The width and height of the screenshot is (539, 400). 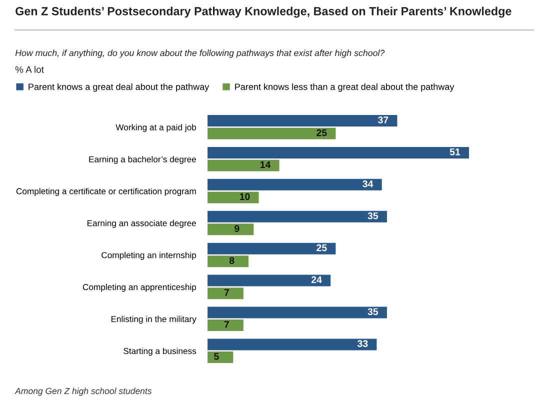 I want to click on data-label: 24, so click(x=316, y=280).